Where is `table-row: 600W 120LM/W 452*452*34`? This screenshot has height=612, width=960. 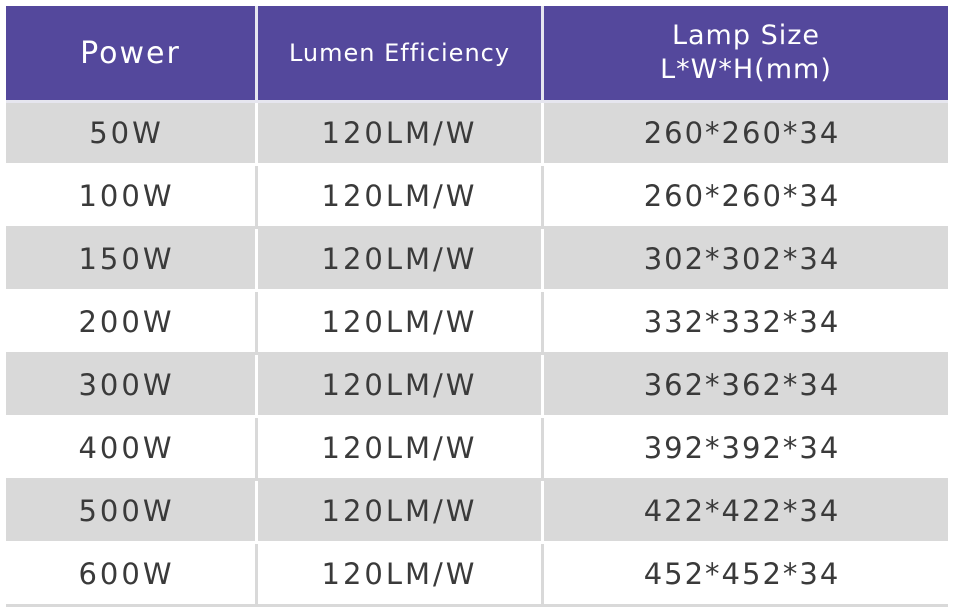
table-row: 600W 120LM/W 452*452*34 is located at coordinates (477, 575).